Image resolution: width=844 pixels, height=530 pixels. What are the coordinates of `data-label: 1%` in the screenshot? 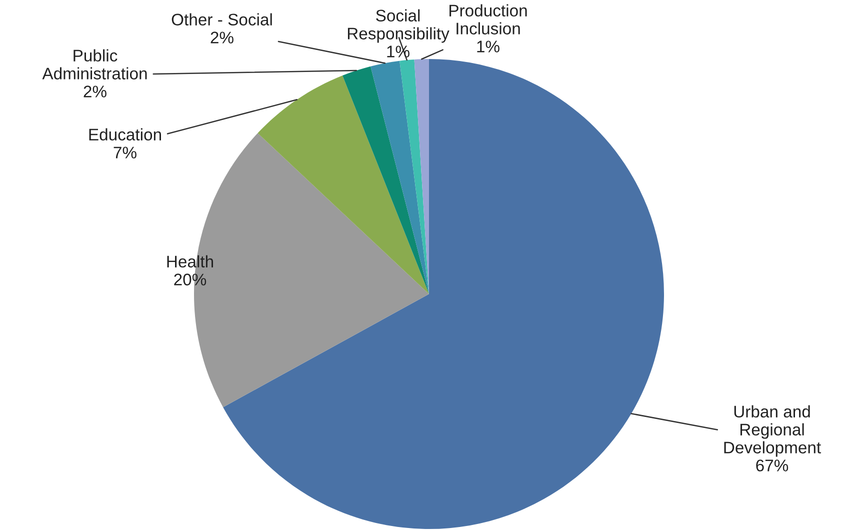 It's located at (488, 46).